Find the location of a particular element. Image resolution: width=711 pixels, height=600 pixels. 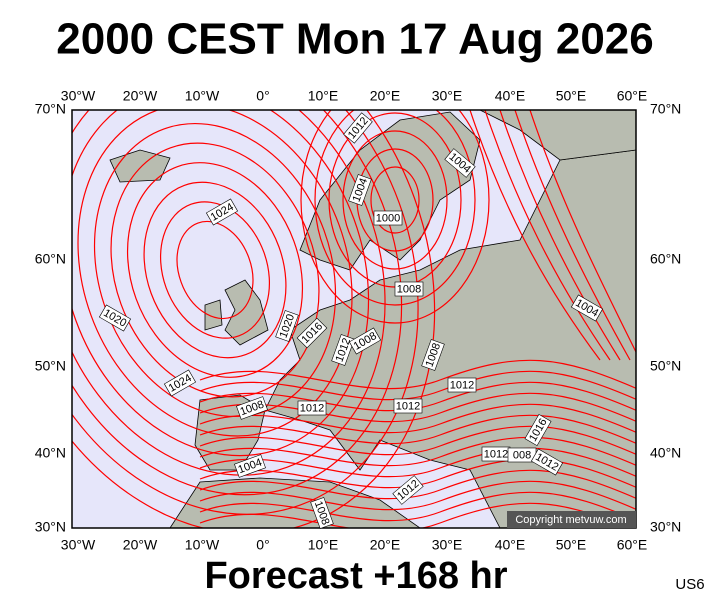

lon-label-bottom: 10°E is located at coordinates (323, 545).